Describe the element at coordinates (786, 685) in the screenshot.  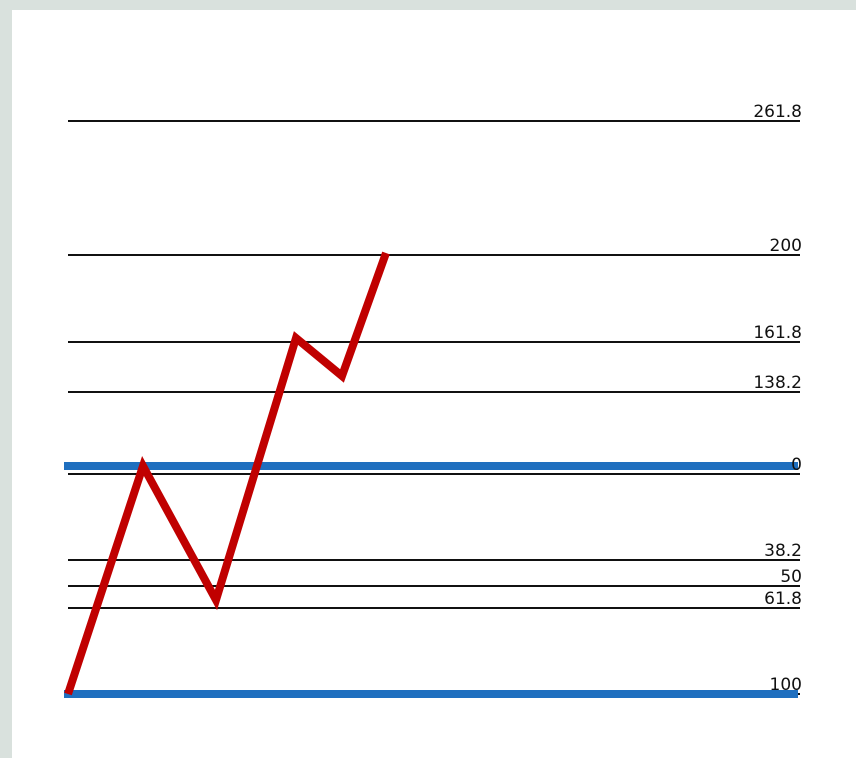
I see `level-label-100: 100` at that location.